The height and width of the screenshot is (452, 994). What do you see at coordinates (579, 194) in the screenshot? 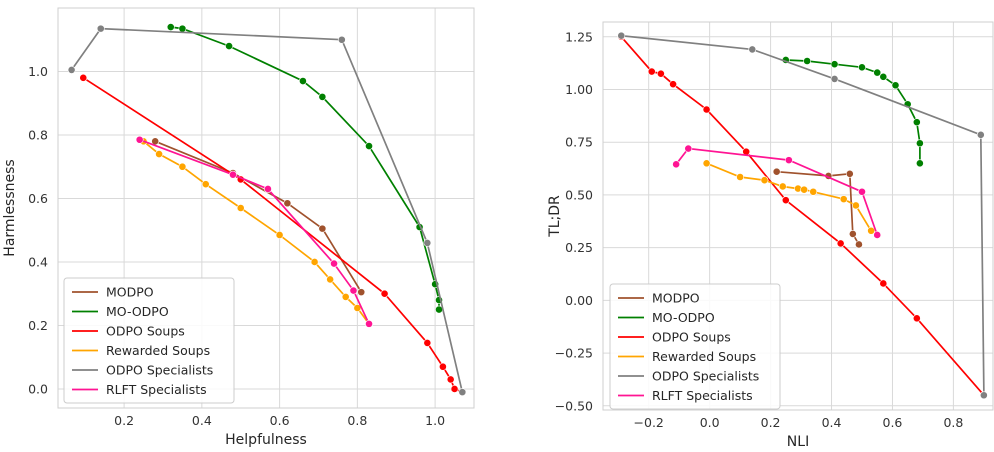
I see `y-tick-label: 0.50` at bounding box center [579, 194].